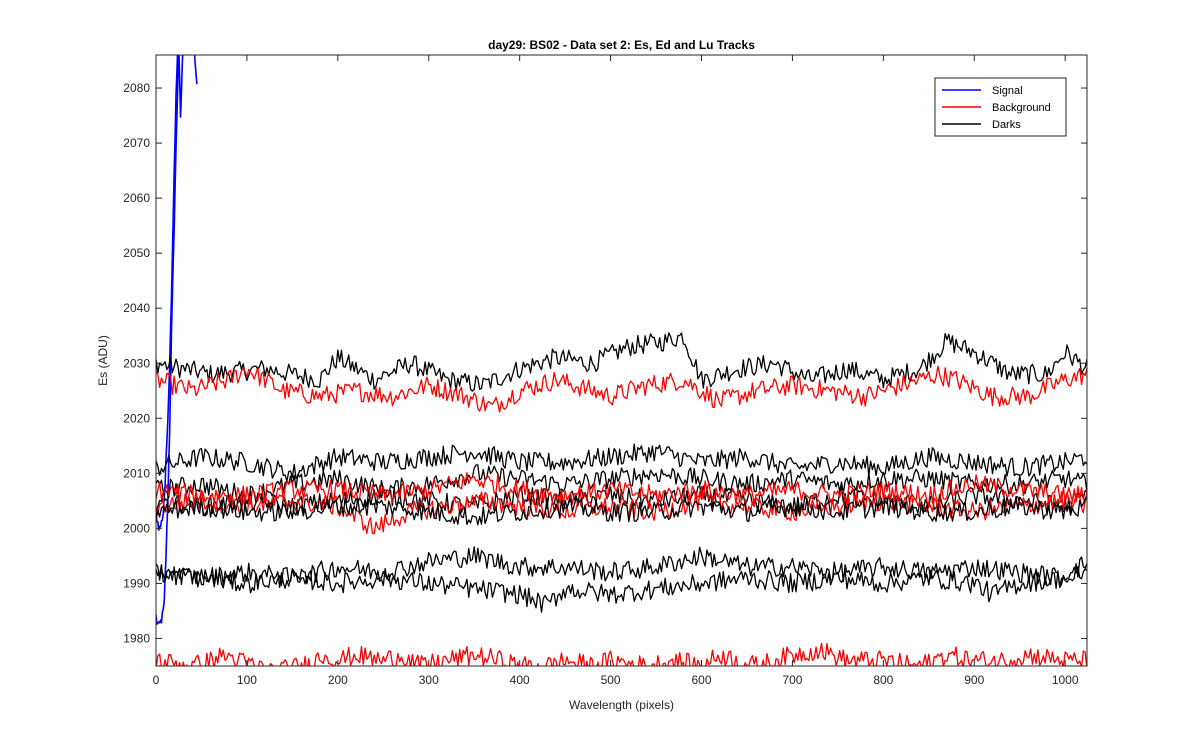 The height and width of the screenshot is (755, 1200). What do you see at coordinates (338, 680) in the screenshot?
I see `x-tick-label: 200` at bounding box center [338, 680].